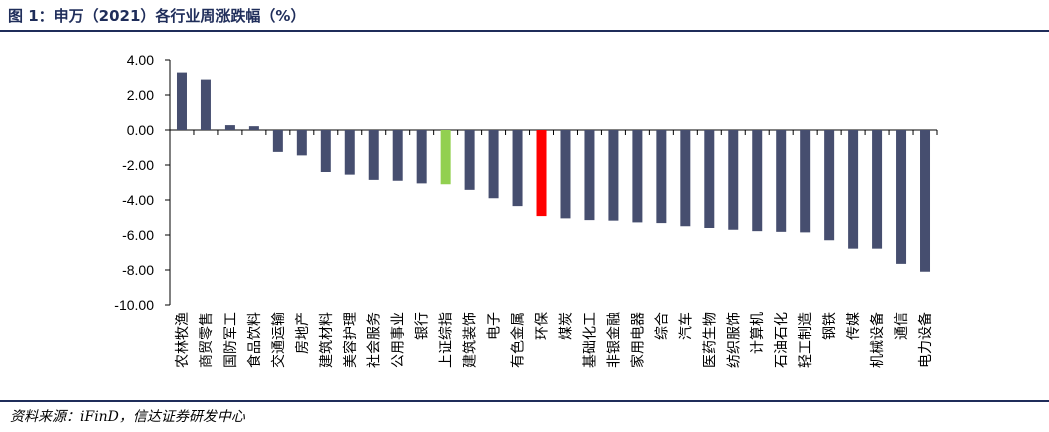  I want to click on bar-基础化工, so click(589, 175).